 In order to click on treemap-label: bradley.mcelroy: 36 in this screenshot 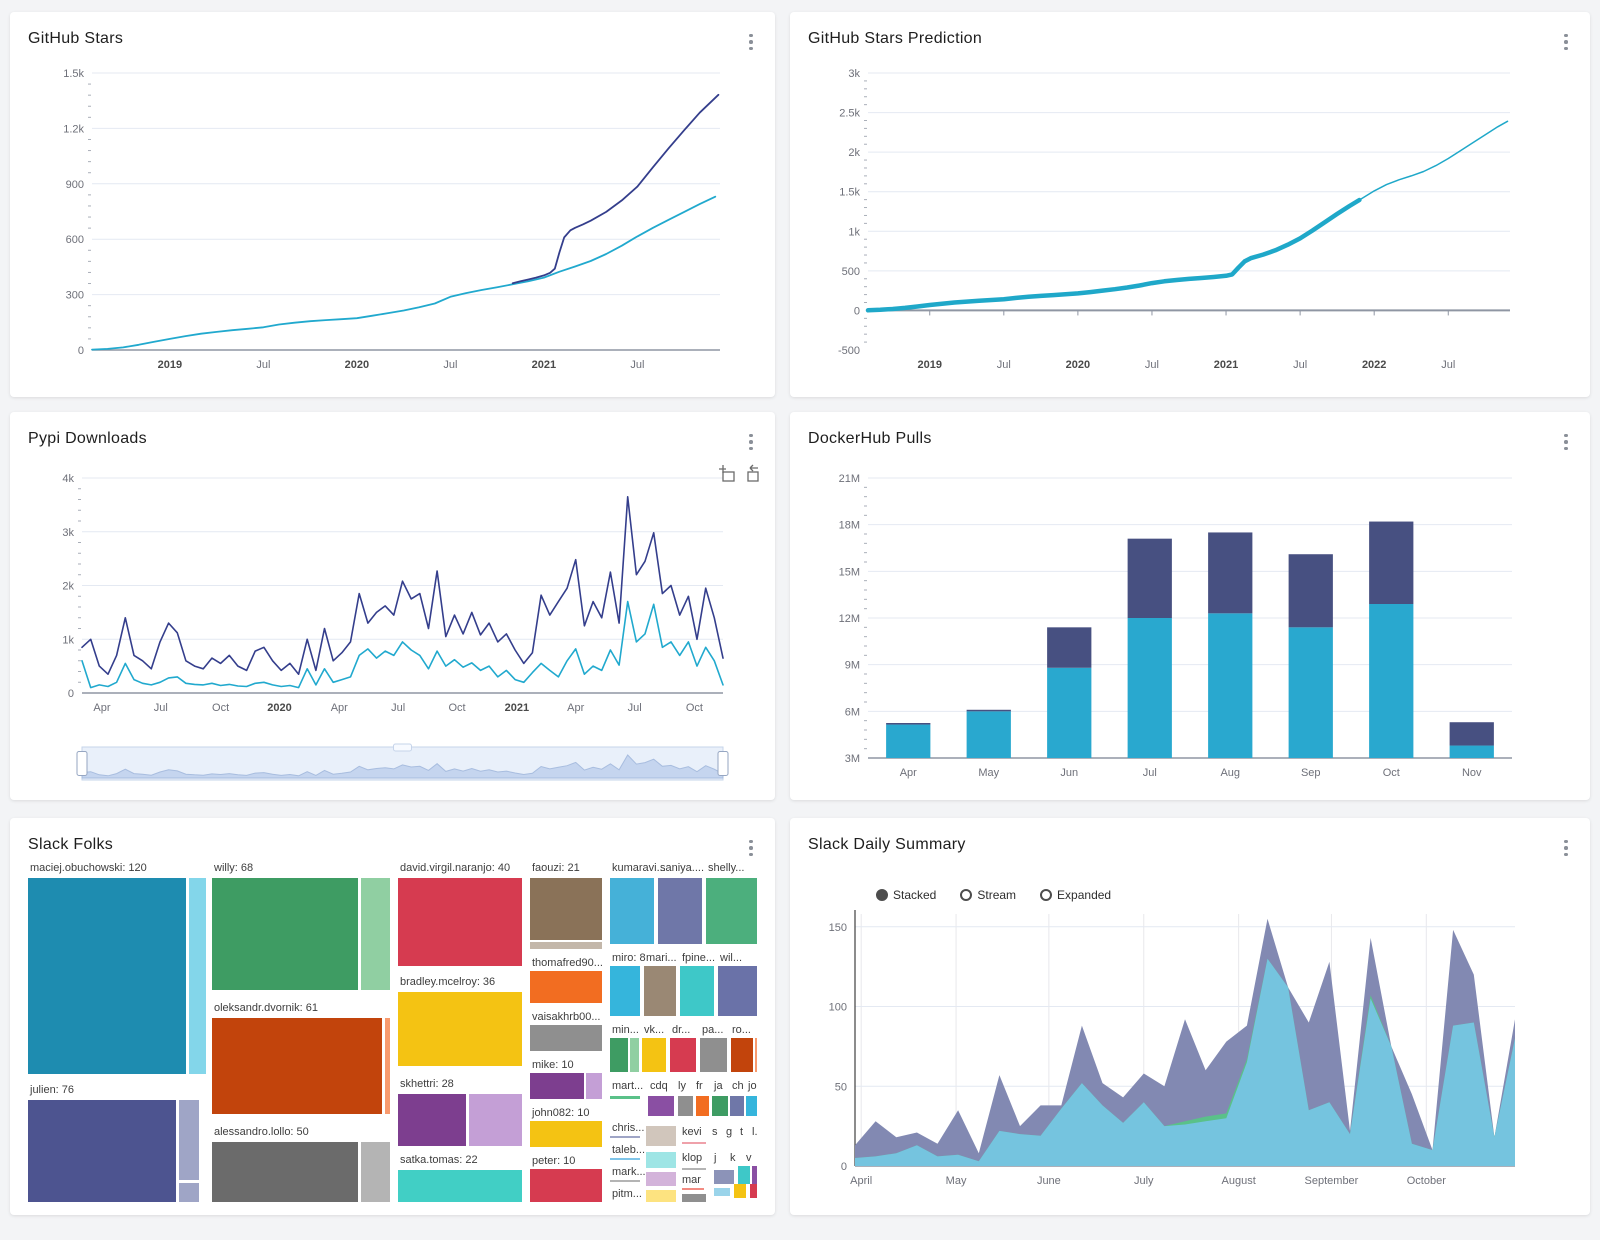, I will do `click(448, 982)`.